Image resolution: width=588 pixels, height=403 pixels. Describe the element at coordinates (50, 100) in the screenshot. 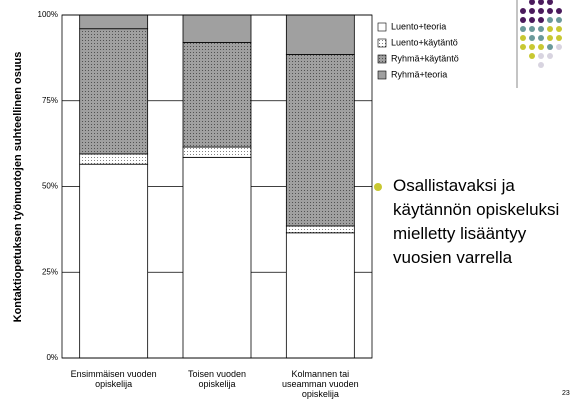

I see `y-tick-label: 75%` at that location.